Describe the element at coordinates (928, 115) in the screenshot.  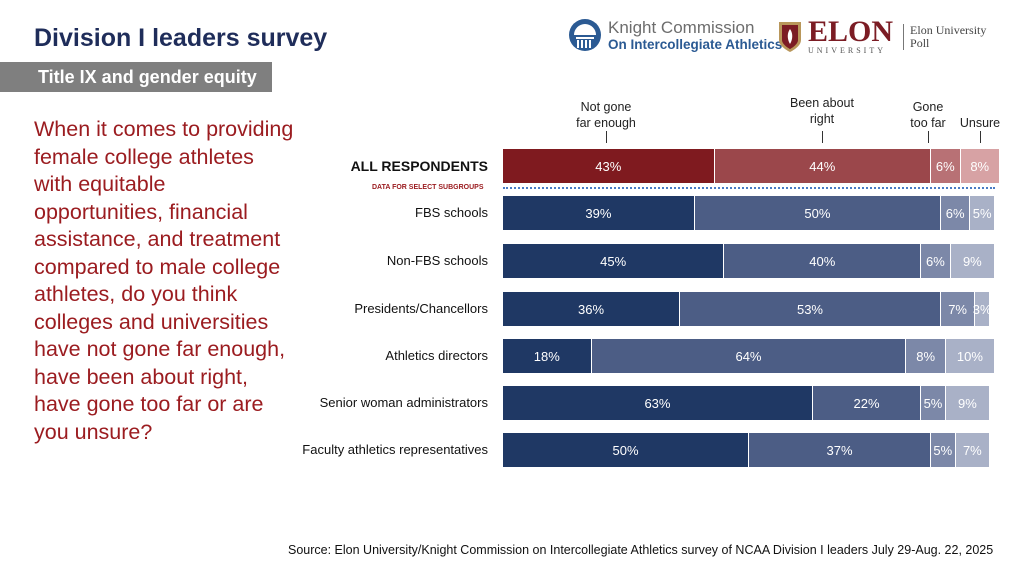
I see `legend-label: Gone too far` at that location.